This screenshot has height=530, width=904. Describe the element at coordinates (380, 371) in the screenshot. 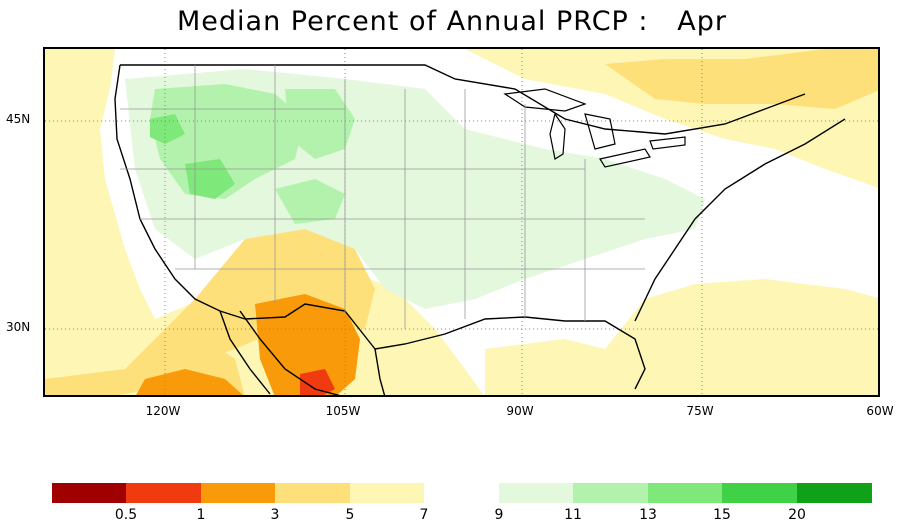

I see `mexico-gulf-coast` at that location.